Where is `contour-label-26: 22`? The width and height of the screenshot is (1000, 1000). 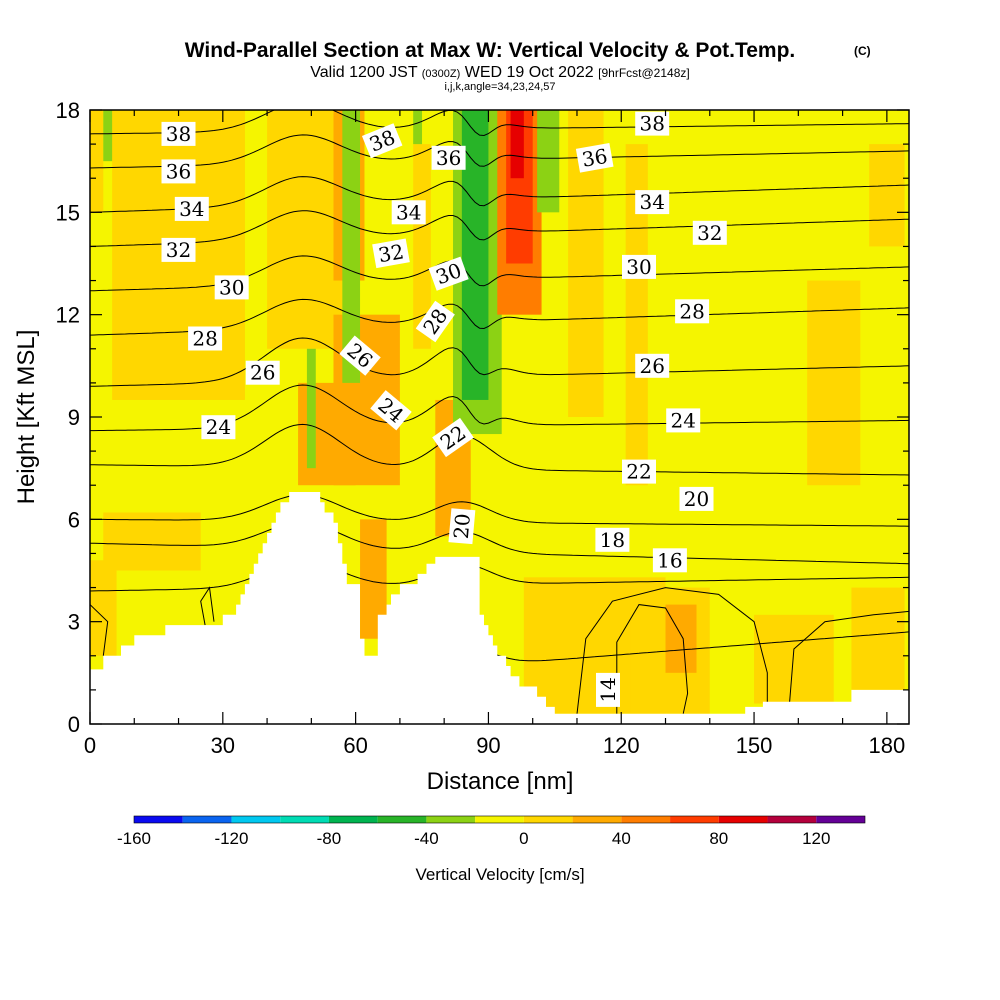
contour-label-26: 22 is located at coordinates (639, 471).